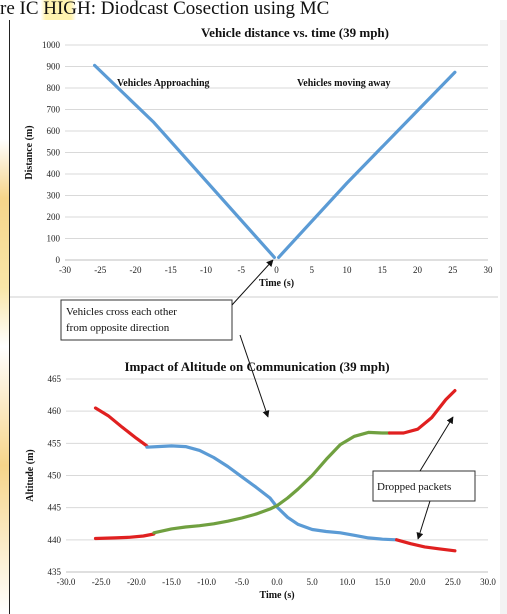 The image size is (507, 614). I want to click on chart2-y-tick-label-460: 460, so click(55, 411).